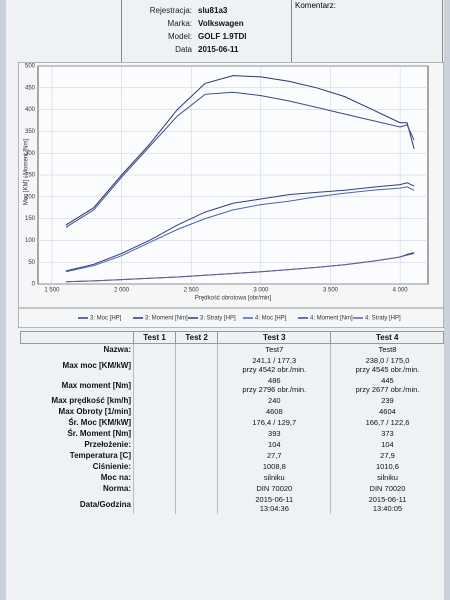 This screenshot has height=600, width=450. I want to click on corner-cell, so click(77, 337).